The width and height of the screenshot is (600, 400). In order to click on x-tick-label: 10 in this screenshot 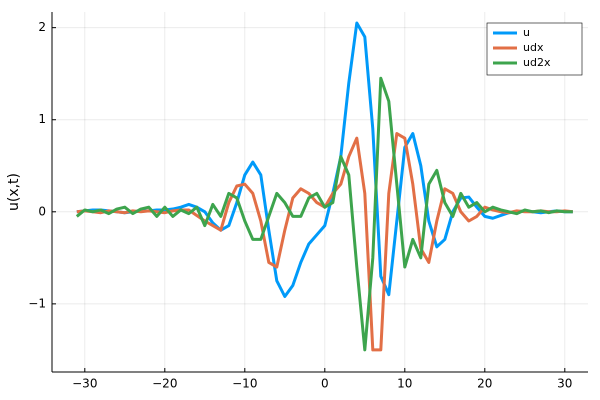, I will do `click(404, 384)`.